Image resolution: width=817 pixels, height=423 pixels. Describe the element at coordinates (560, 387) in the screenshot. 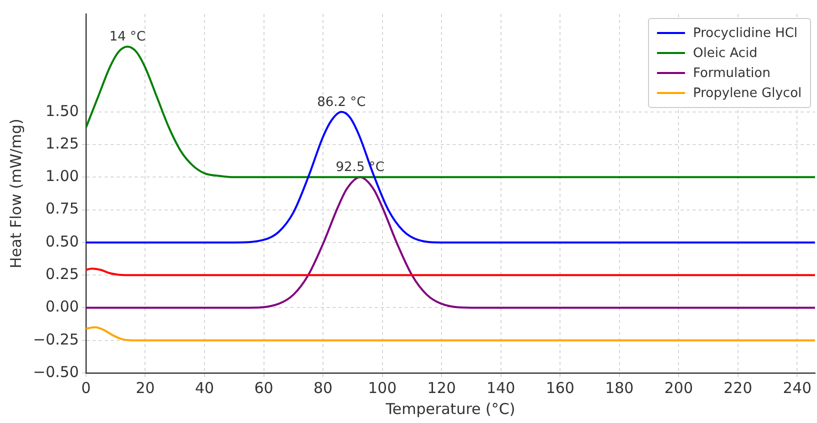

I see `x-tick-label: 160` at that location.